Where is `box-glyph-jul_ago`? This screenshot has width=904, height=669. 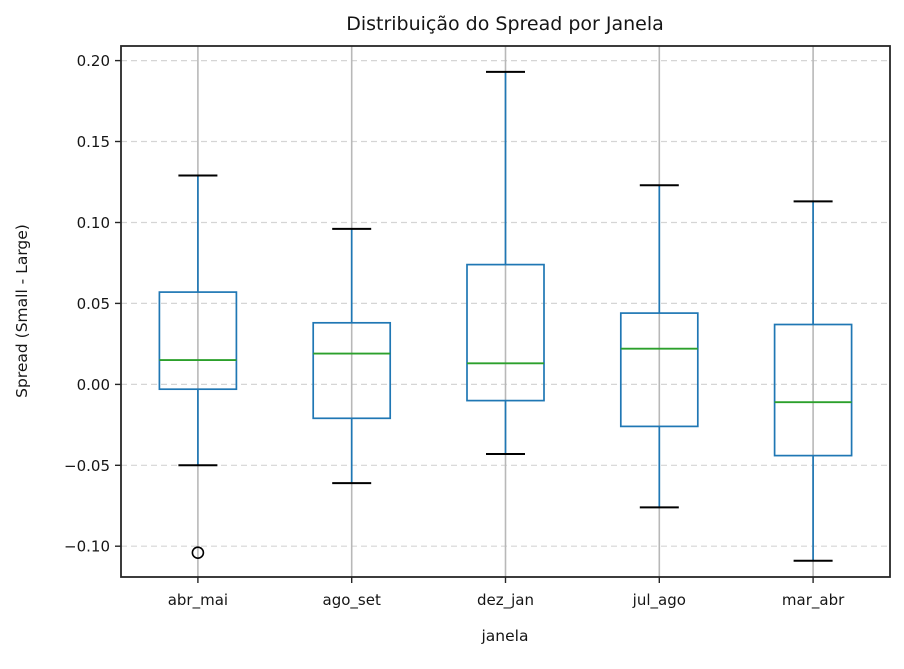 box-glyph-jul_ago is located at coordinates (659, 346).